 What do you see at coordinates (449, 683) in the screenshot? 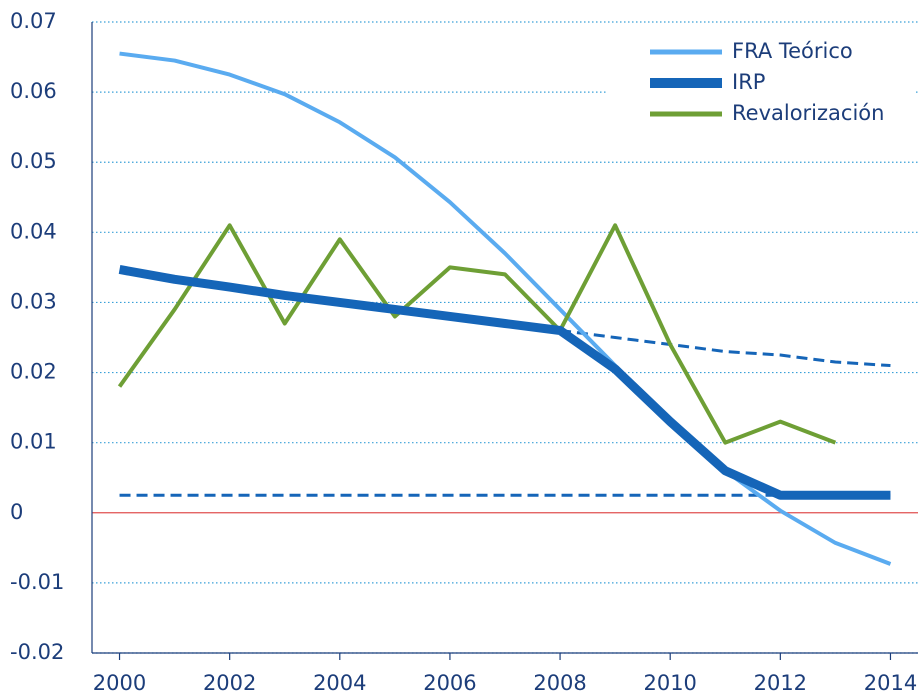
I see `x-tick-label: 2006` at bounding box center [449, 683].